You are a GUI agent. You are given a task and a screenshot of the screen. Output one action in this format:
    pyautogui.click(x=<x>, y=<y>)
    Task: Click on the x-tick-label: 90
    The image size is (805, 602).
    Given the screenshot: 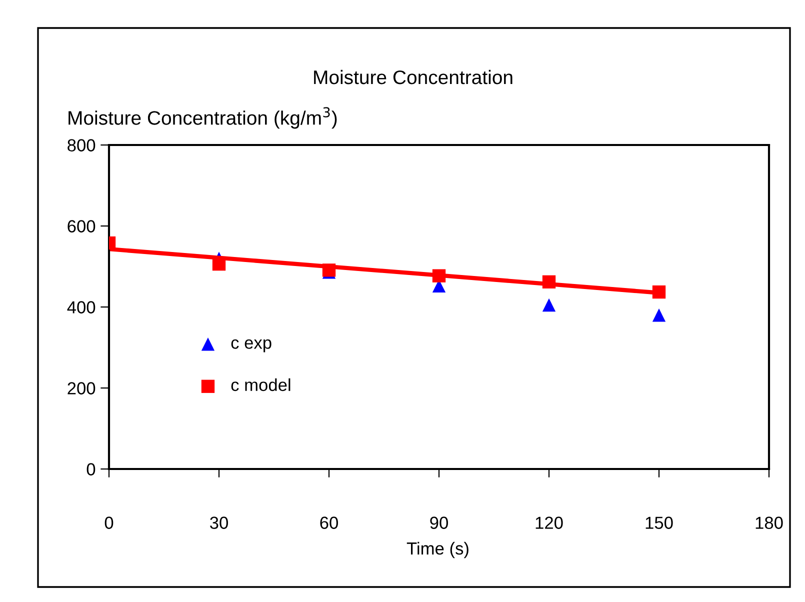 What is the action you would take?
    pyautogui.click(x=439, y=522)
    